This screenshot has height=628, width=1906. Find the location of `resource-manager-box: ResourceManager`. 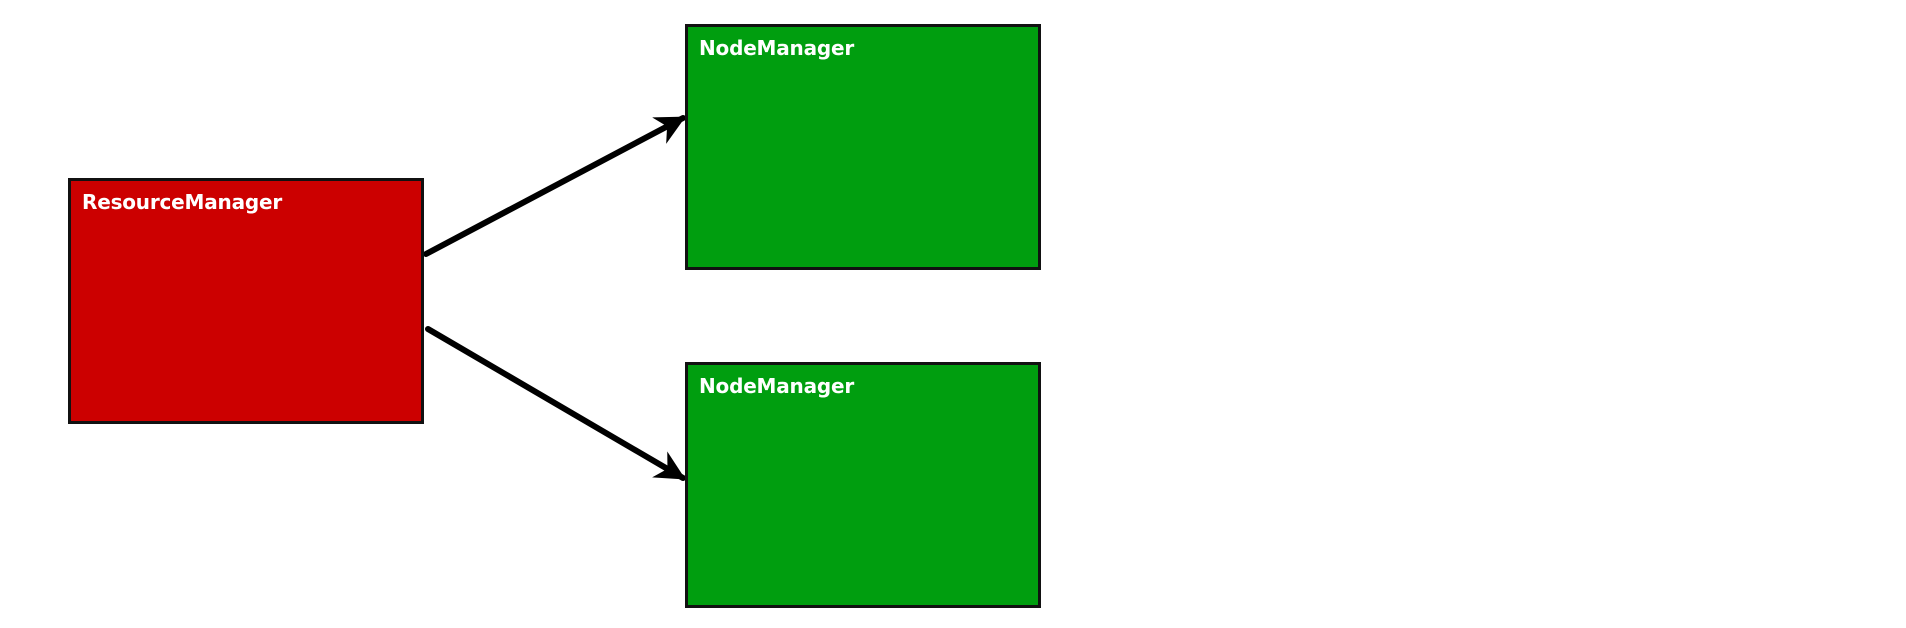

resource-manager-box: ResourceManager is located at coordinates (246, 301).